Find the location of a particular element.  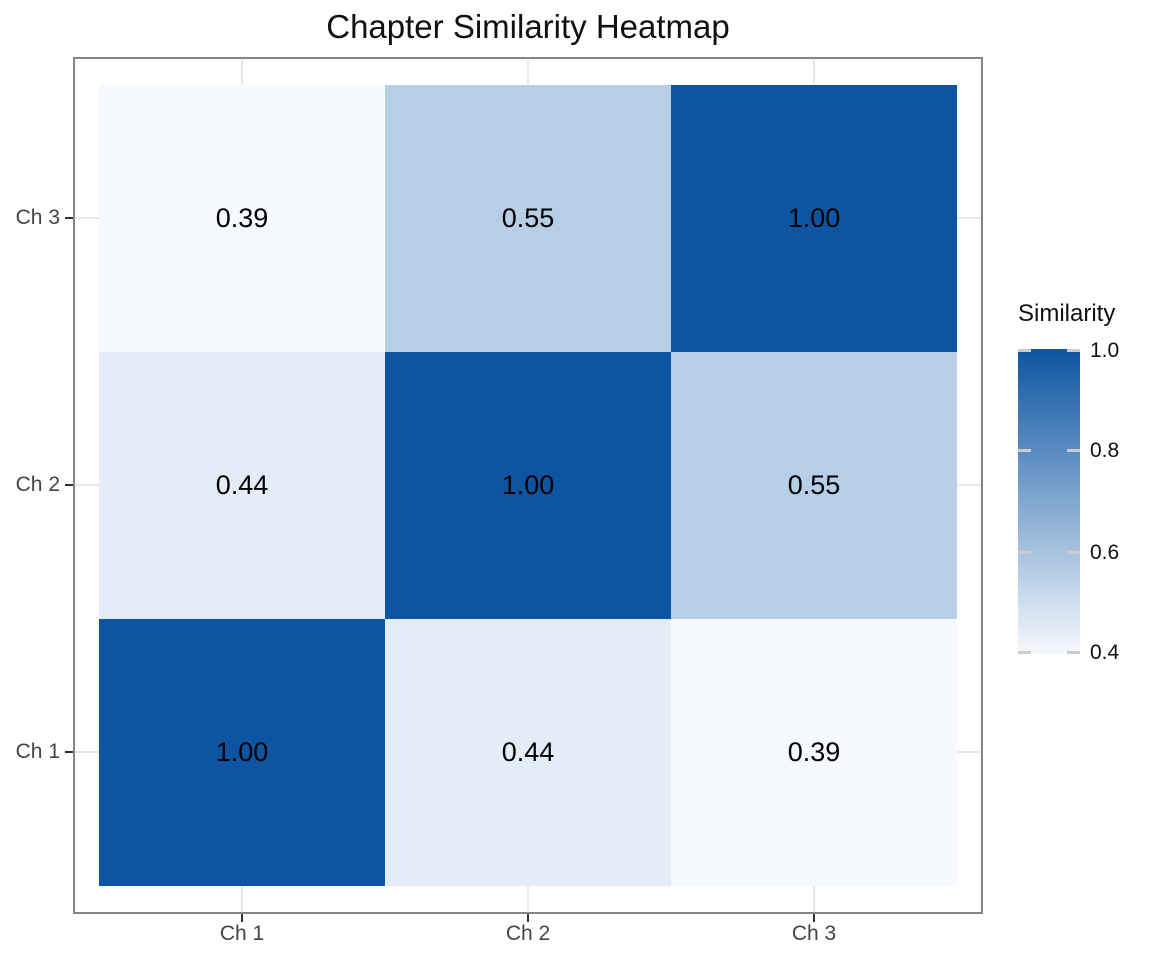

y-tick-ch1 is located at coordinates (69, 752).